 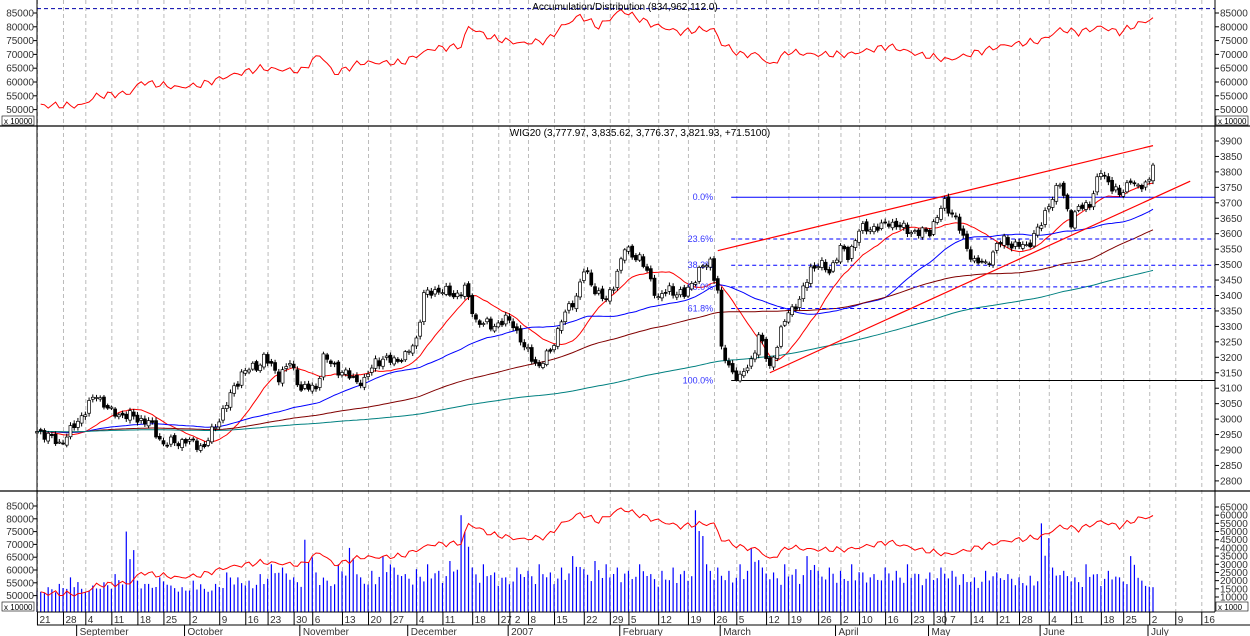 I want to click on x-tick-label: 26, so click(x=722, y=620).